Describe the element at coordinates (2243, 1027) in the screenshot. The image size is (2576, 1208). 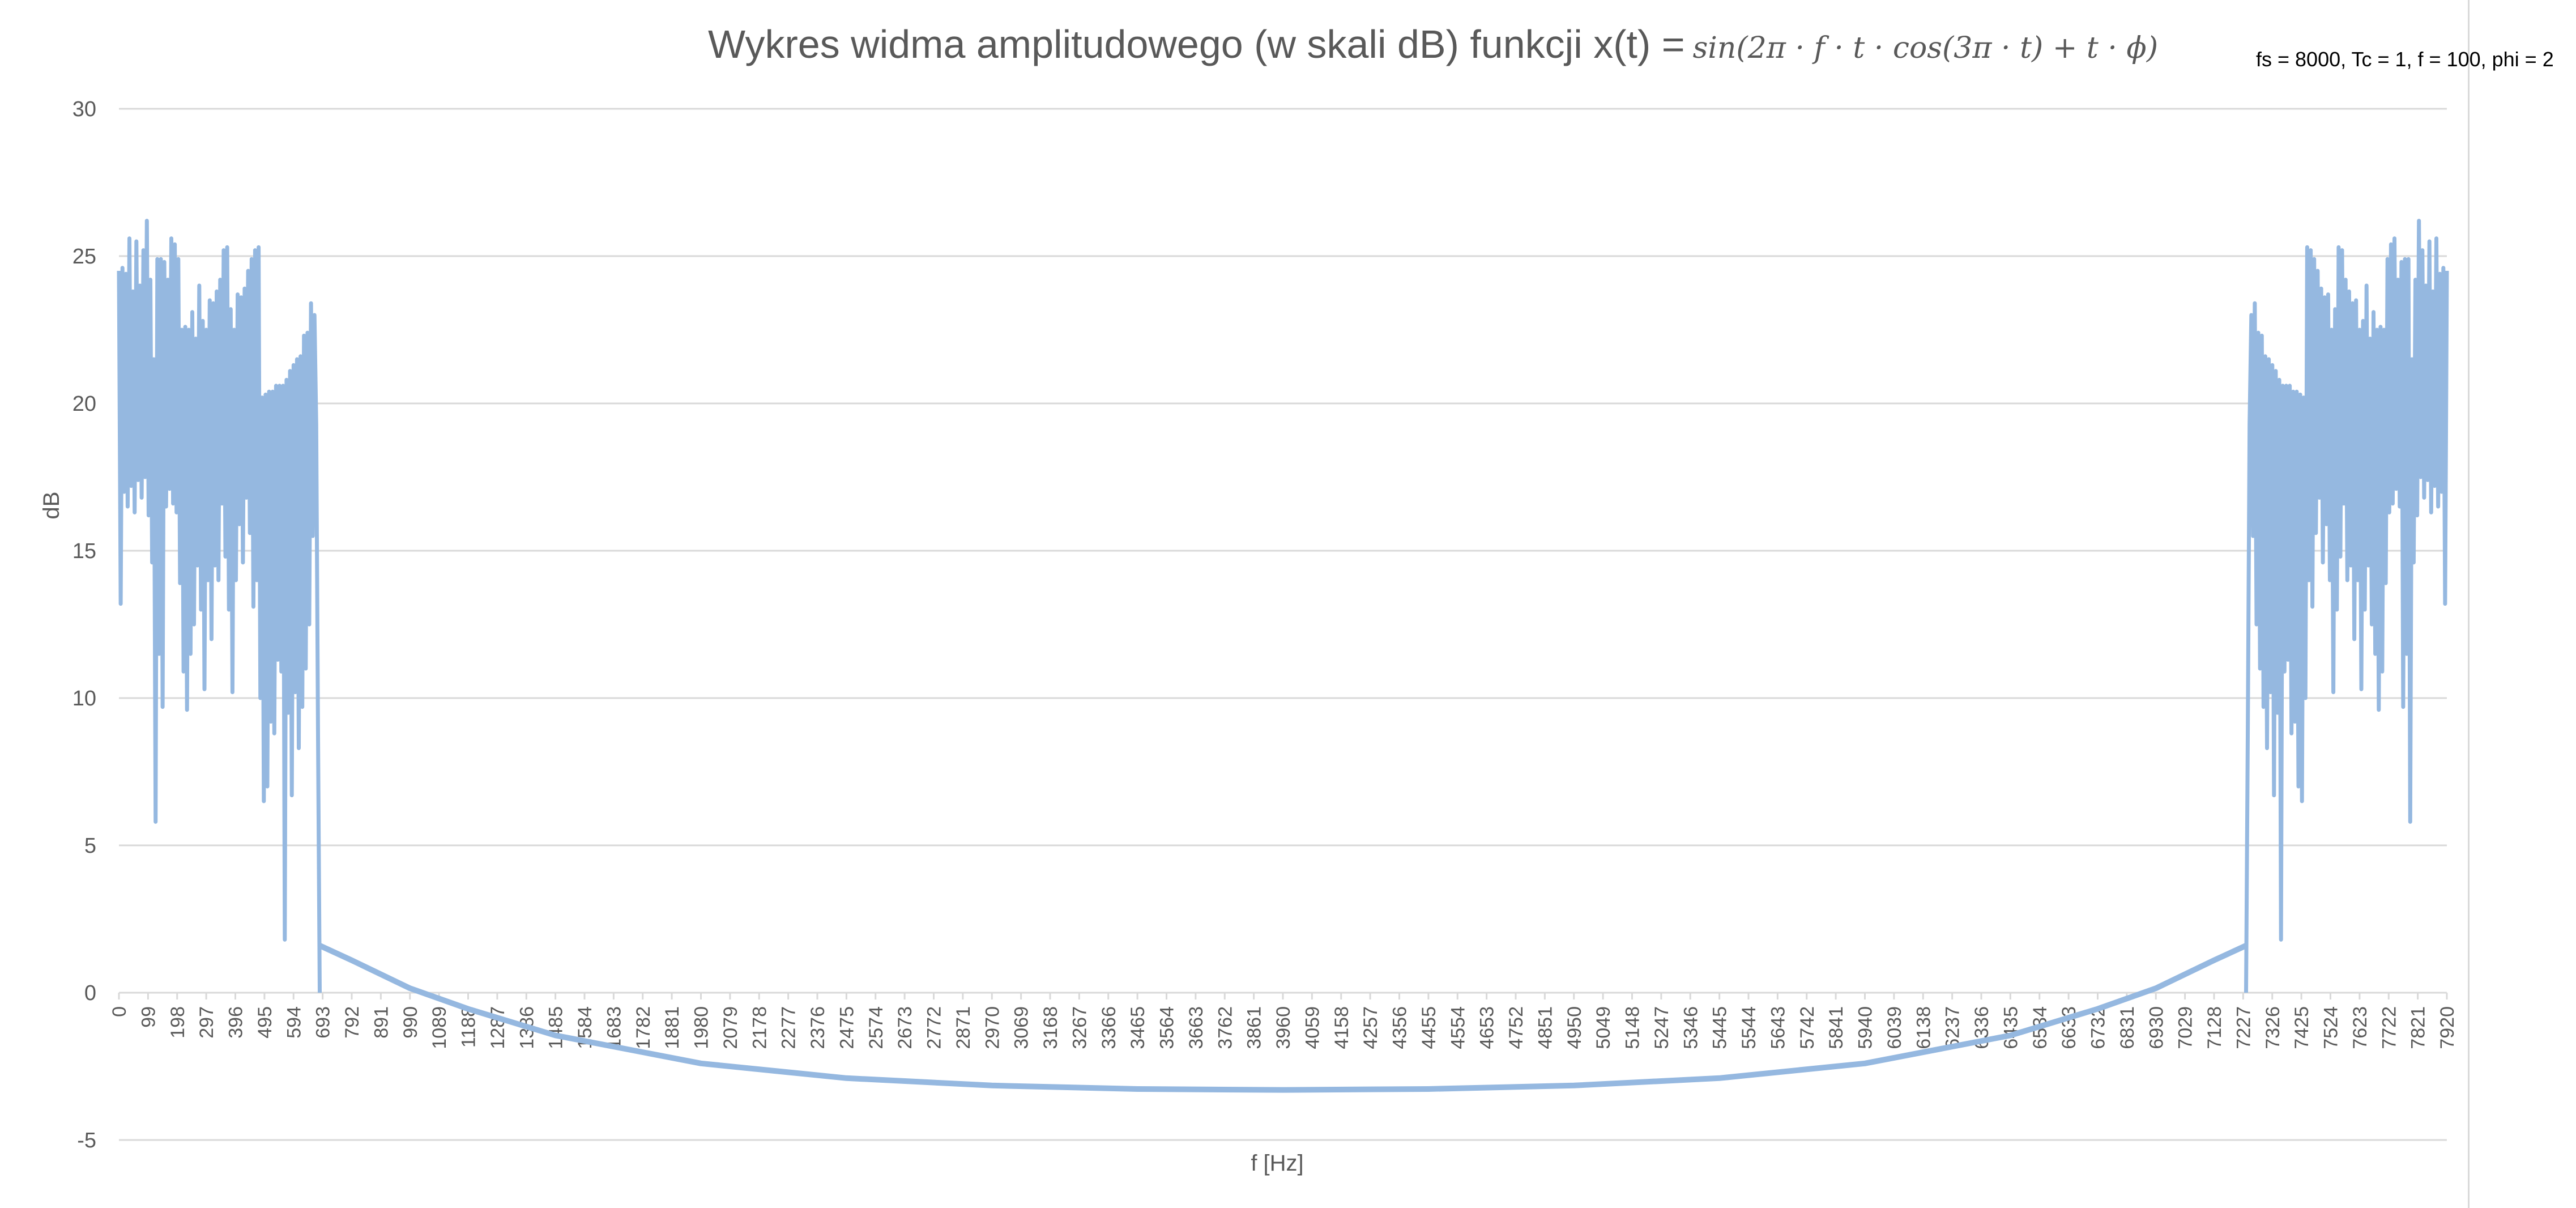
I see `x-tick-label: 7227` at that location.